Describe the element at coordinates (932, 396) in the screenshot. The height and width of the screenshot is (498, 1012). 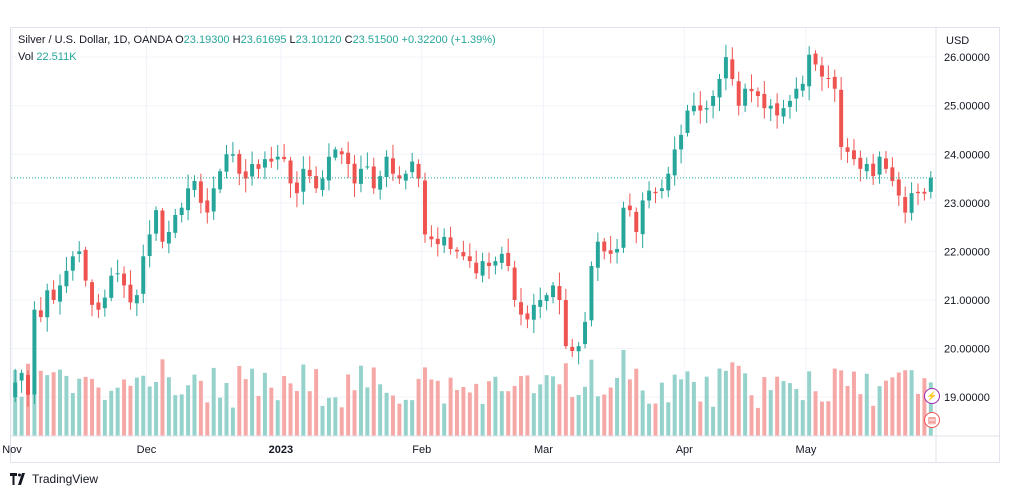
I see `lightning-icon: ⚡` at that location.